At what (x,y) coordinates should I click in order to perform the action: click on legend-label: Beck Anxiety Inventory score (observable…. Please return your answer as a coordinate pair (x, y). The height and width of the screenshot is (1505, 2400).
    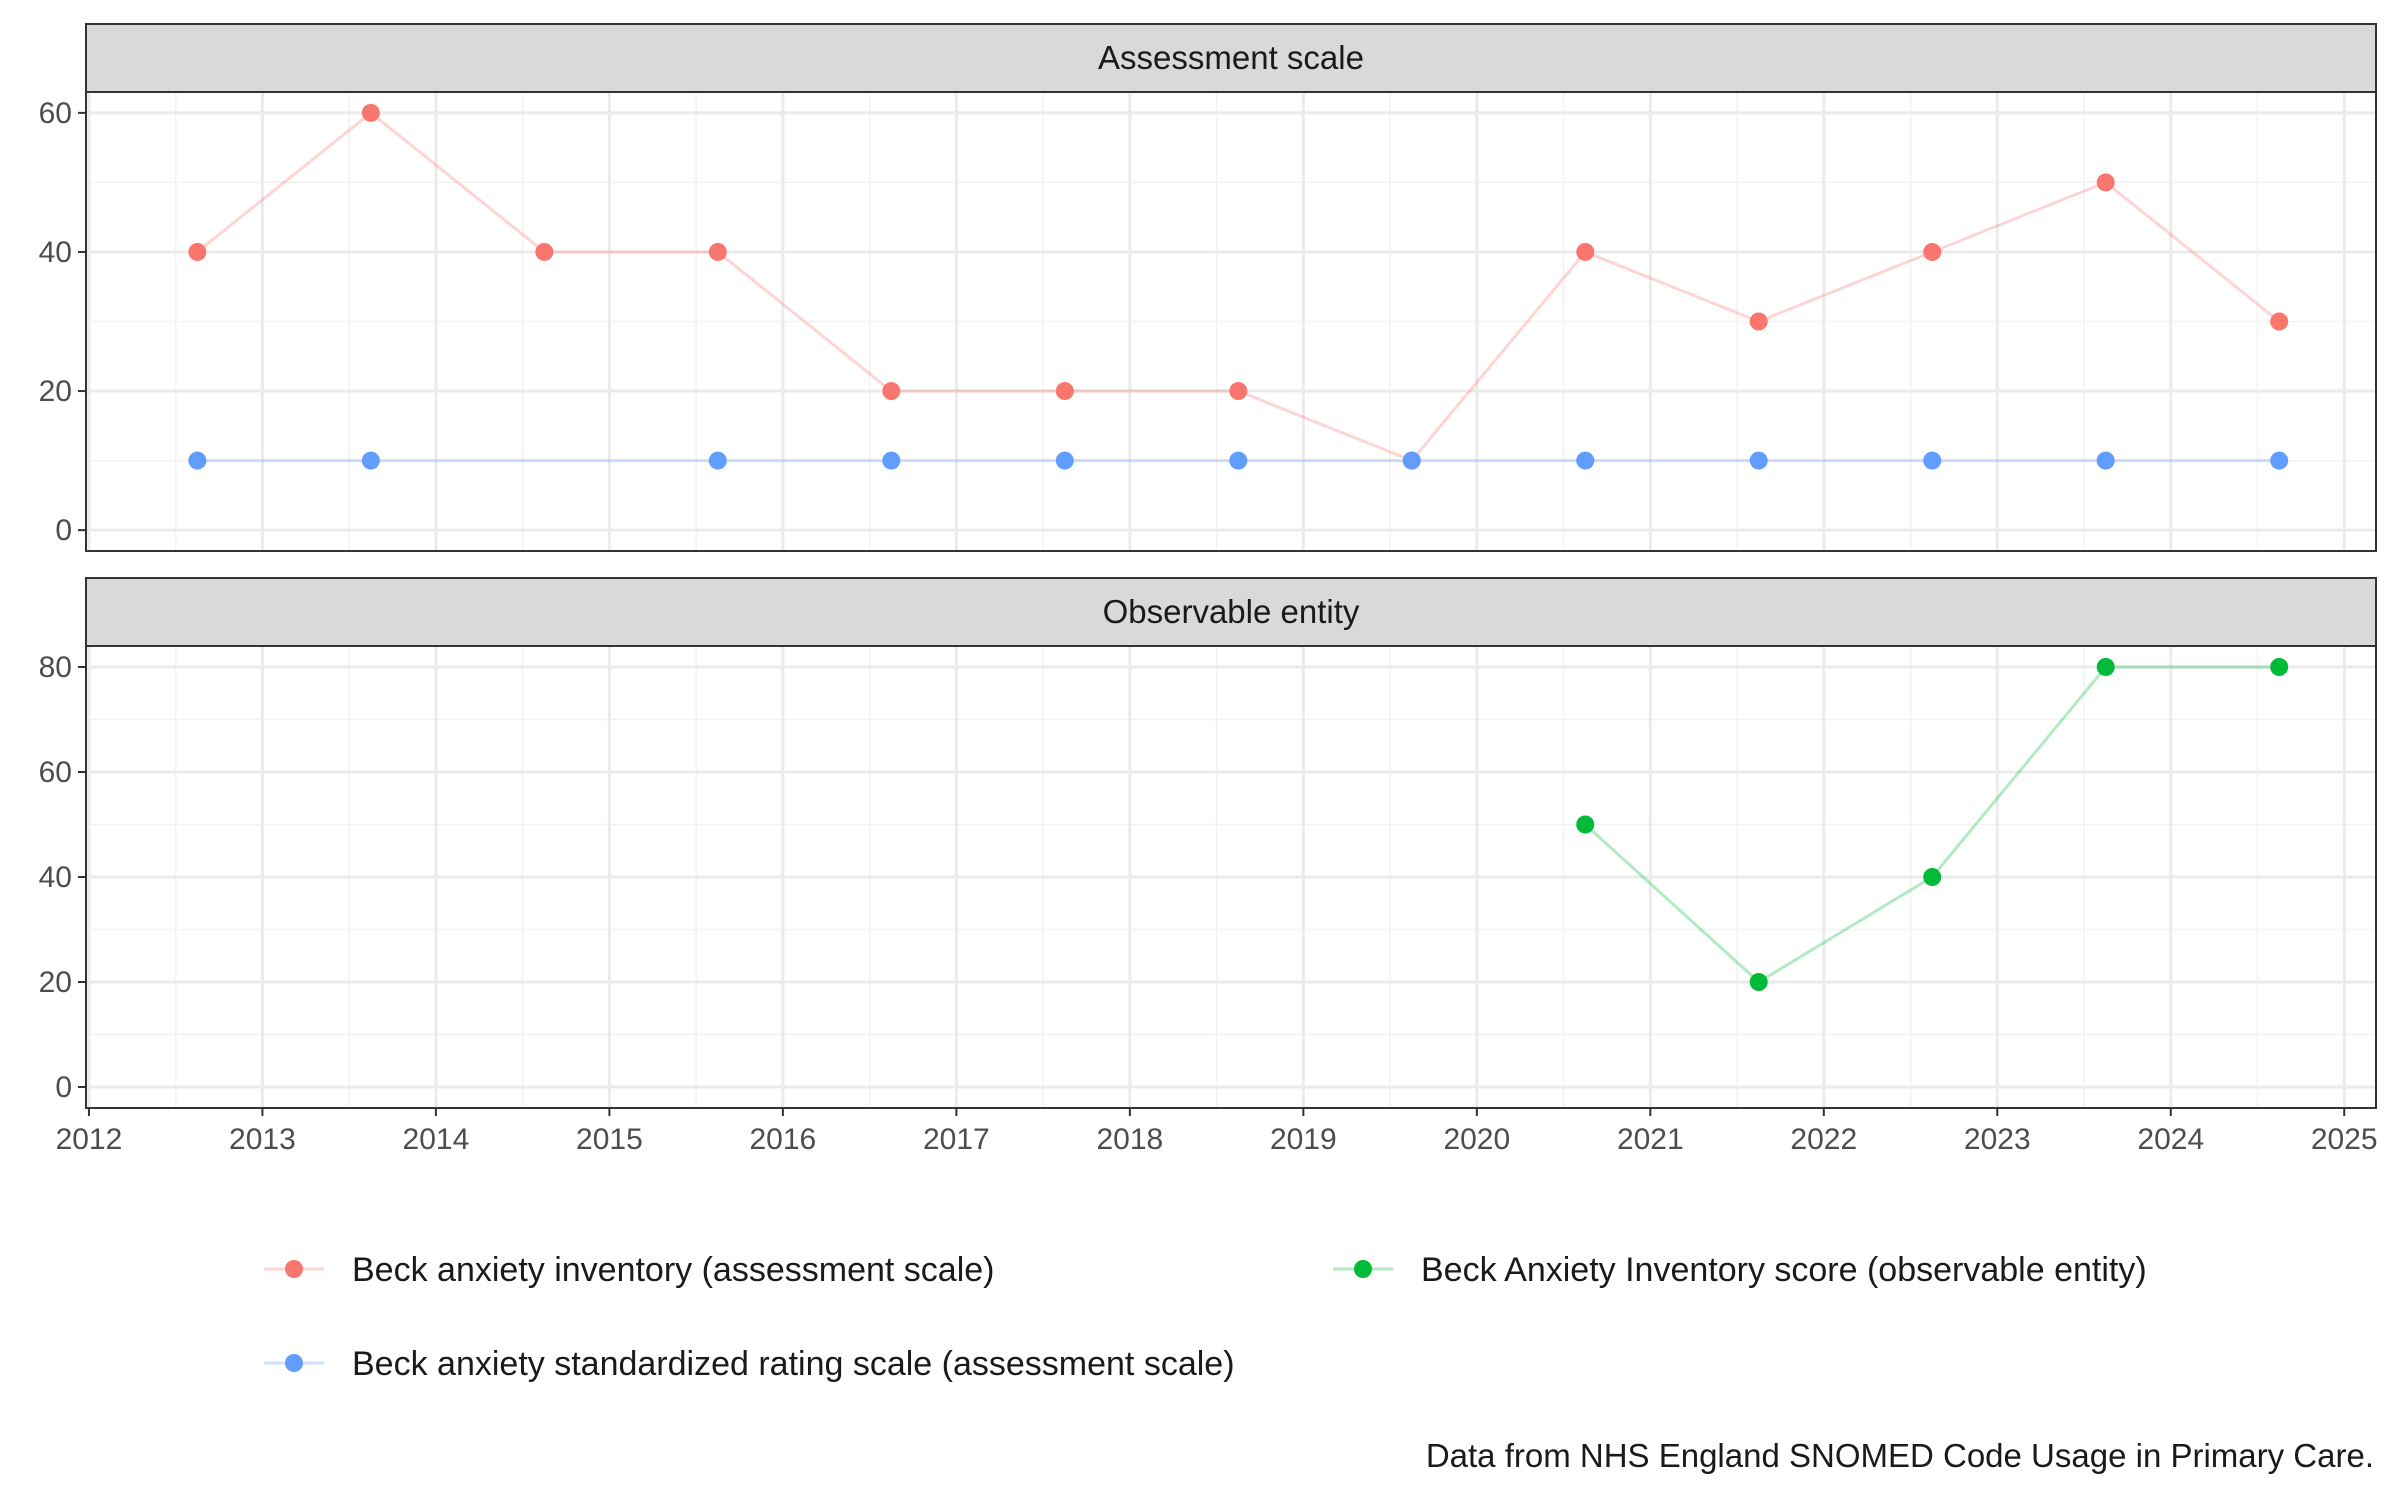
    Looking at the image, I should click on (1784, 1270).